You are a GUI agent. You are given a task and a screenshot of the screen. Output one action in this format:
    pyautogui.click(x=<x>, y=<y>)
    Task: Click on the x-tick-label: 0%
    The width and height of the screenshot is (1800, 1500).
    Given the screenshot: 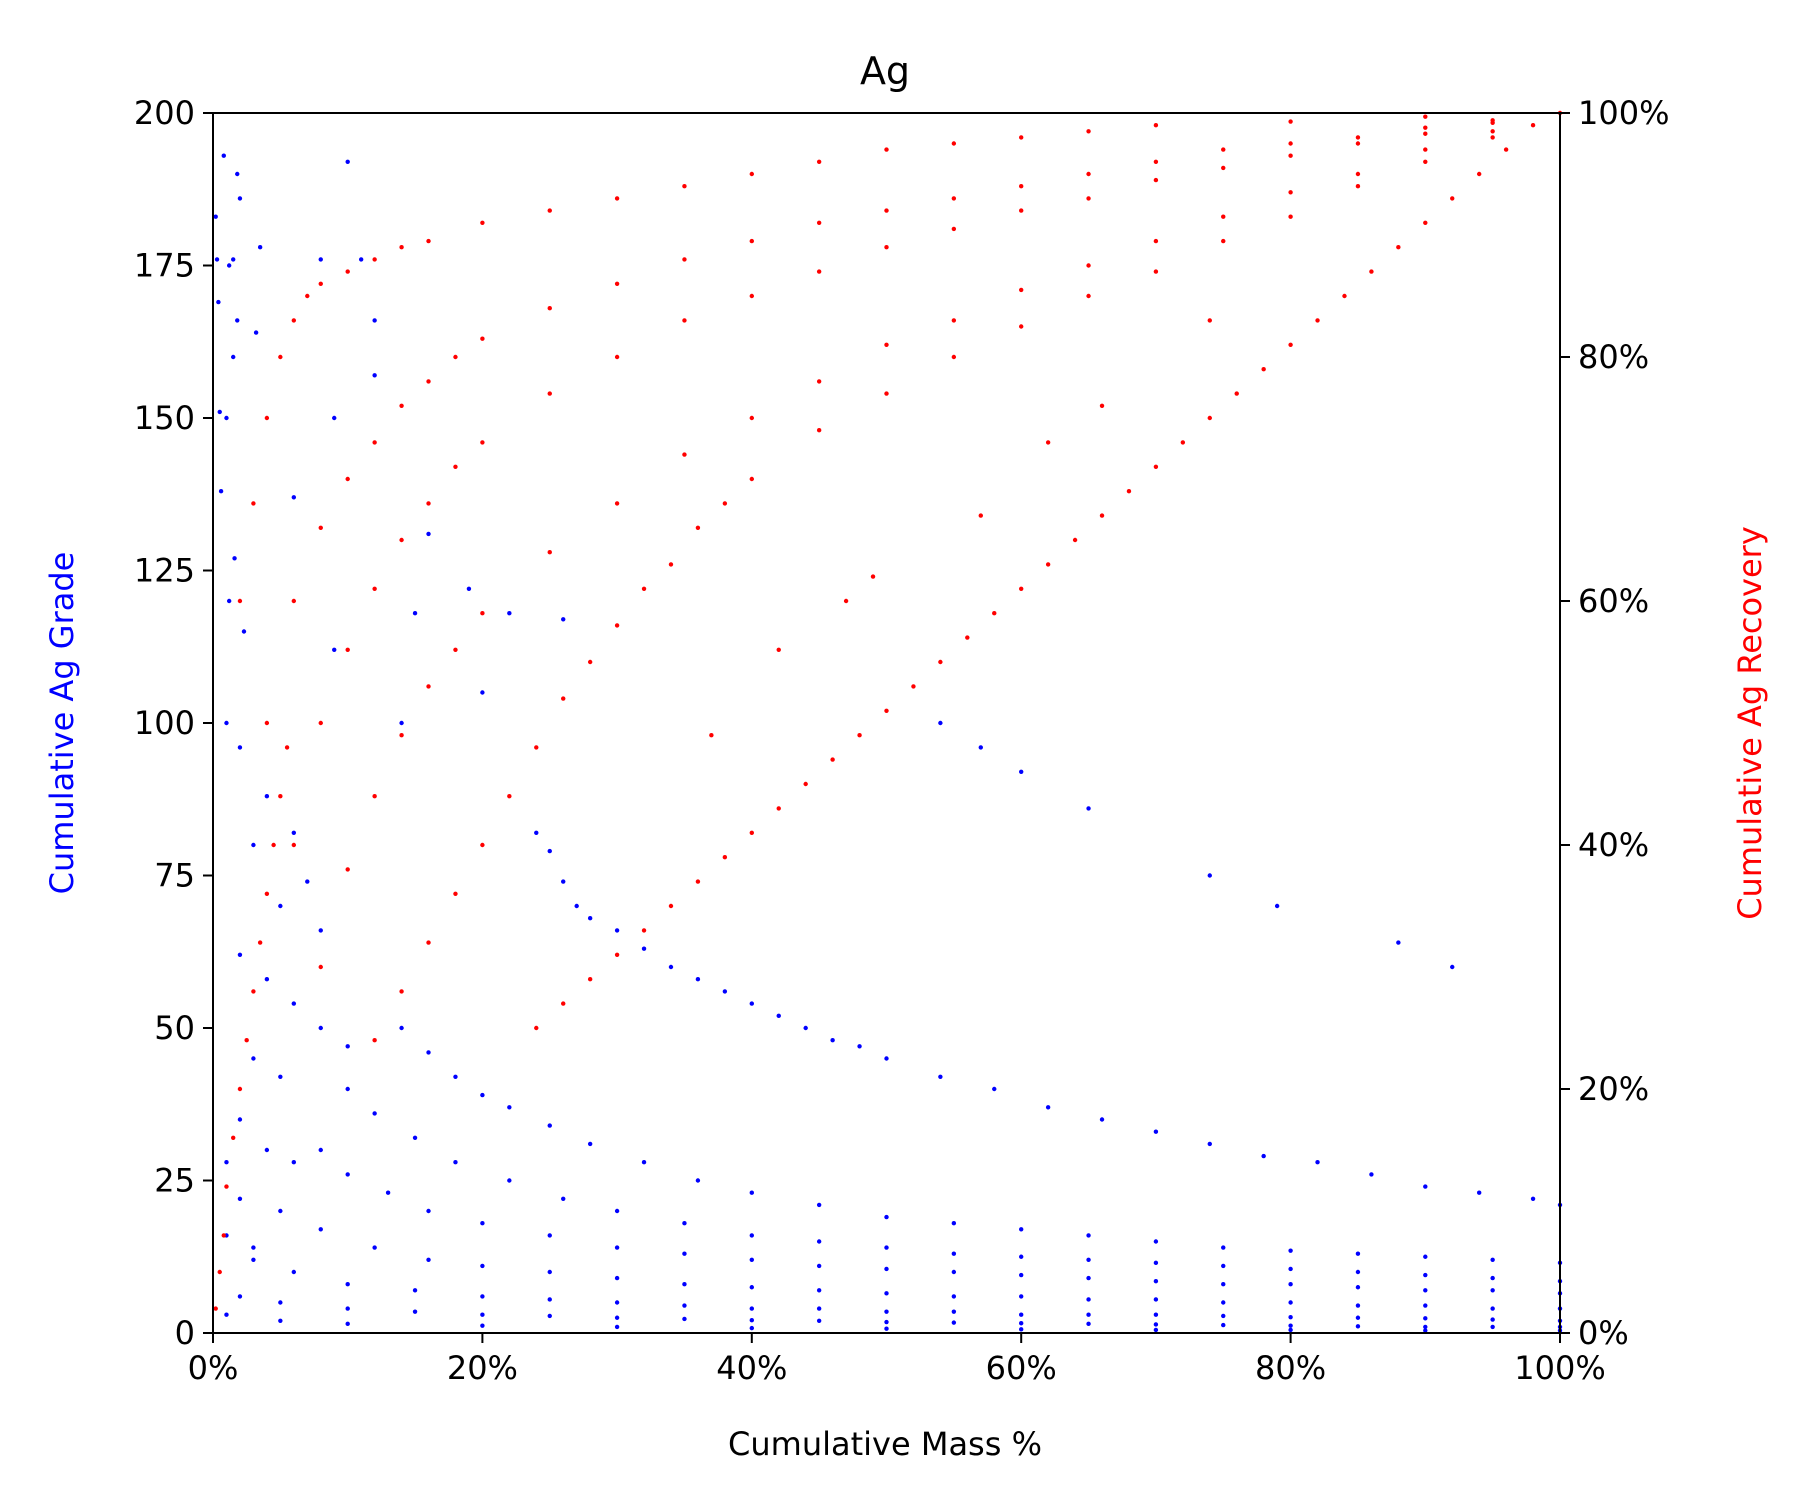 What is the action you would take?
    pyautogui.click(x=213, y=1368)
    